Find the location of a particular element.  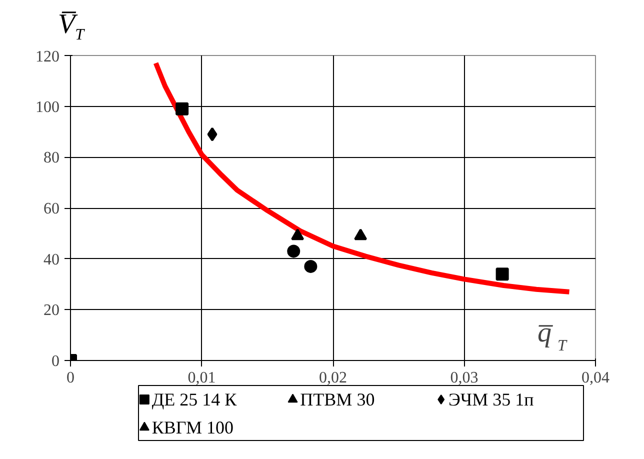

legend-label: ЭЧМ 35 1п is located at coordinates (491, 400).